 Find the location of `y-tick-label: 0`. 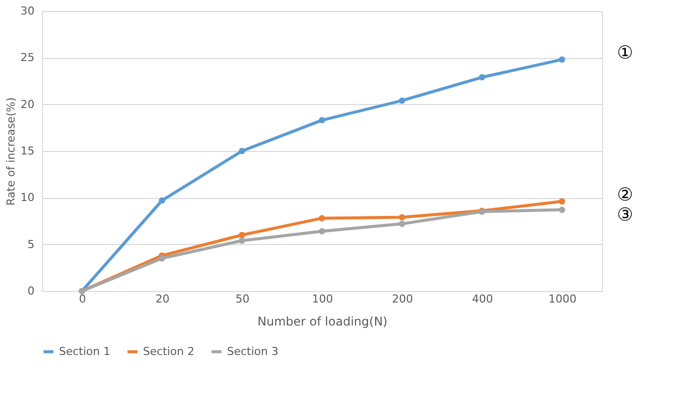

y-tick-label: 0 is located at coordinates (31, 291).